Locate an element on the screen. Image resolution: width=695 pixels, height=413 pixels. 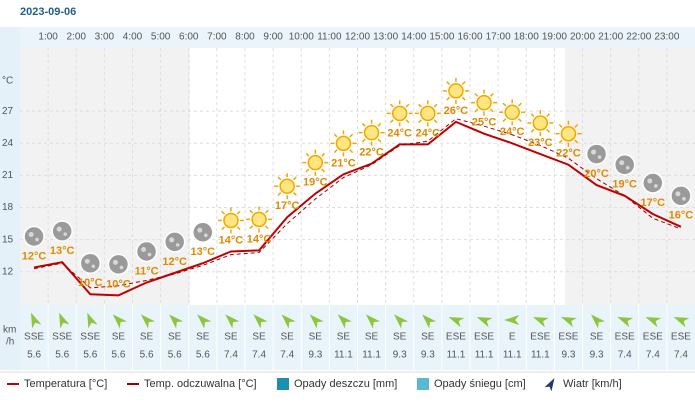
chart-title: 2023-09-06 is located at coordinates (48, 12).